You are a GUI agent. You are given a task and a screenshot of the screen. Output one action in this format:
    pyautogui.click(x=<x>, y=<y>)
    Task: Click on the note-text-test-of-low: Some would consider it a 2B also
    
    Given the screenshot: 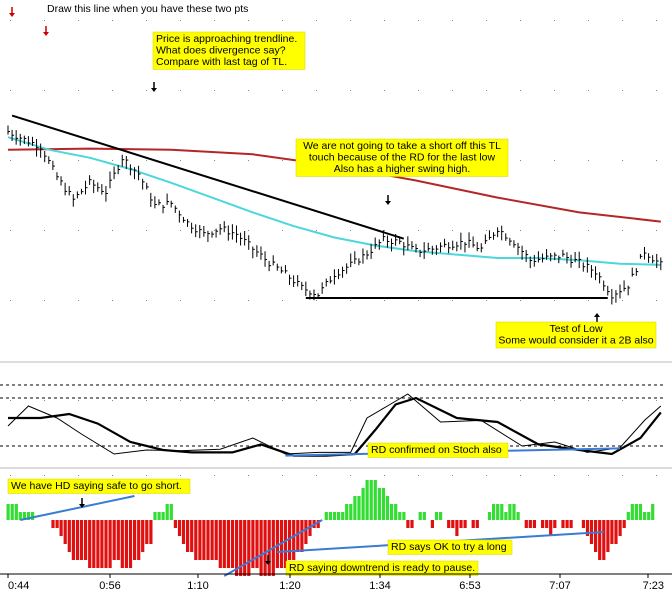 What is the action you would take?
    pyautogui.click(x=575, y=341)
    